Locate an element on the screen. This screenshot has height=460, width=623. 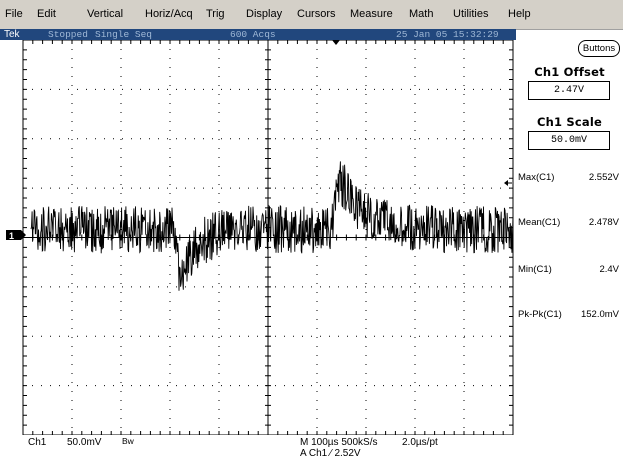
bandwidth-limit-readout: Bw is located at coordinates (128, 441).